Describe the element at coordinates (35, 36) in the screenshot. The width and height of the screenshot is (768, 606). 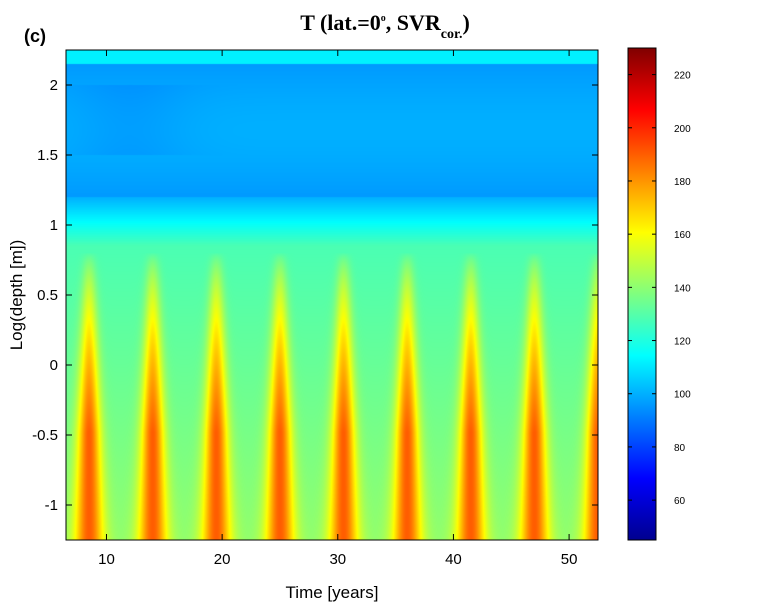
I see `panel-label: (c)` at that location.